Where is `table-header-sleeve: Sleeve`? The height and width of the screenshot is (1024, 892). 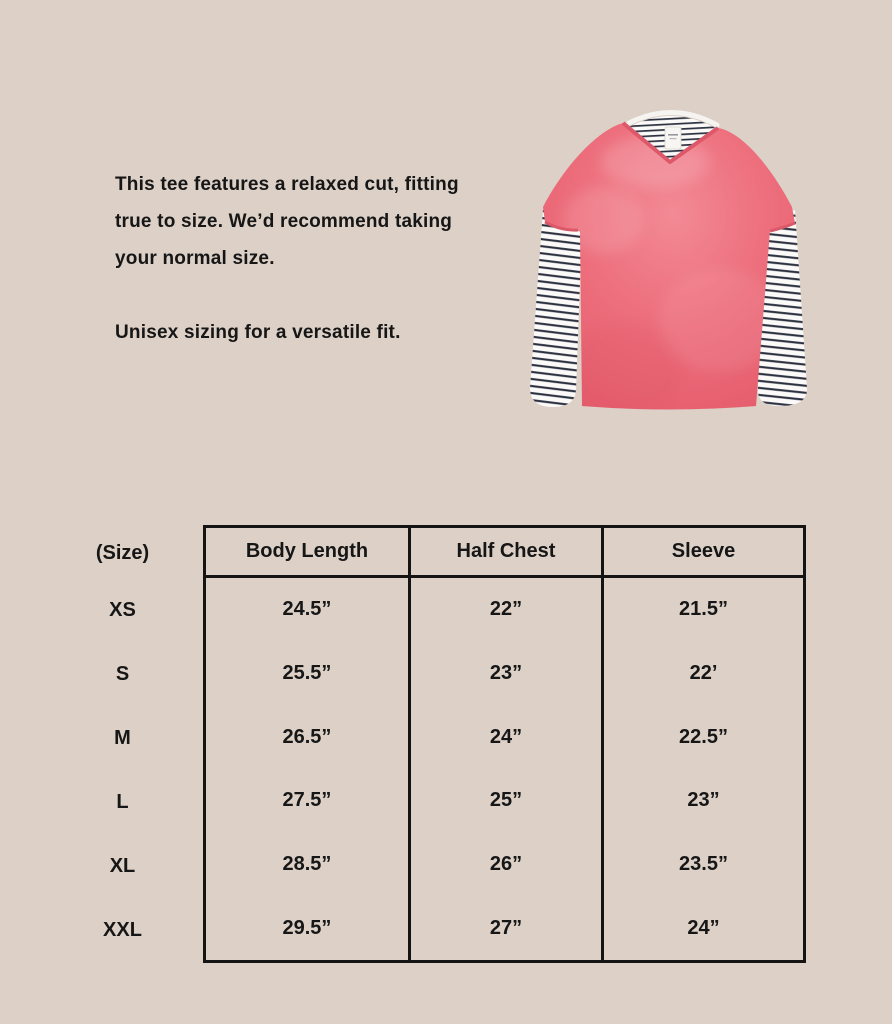 table-header-sleeve: Sleeve is located at coordinates (703, 553).